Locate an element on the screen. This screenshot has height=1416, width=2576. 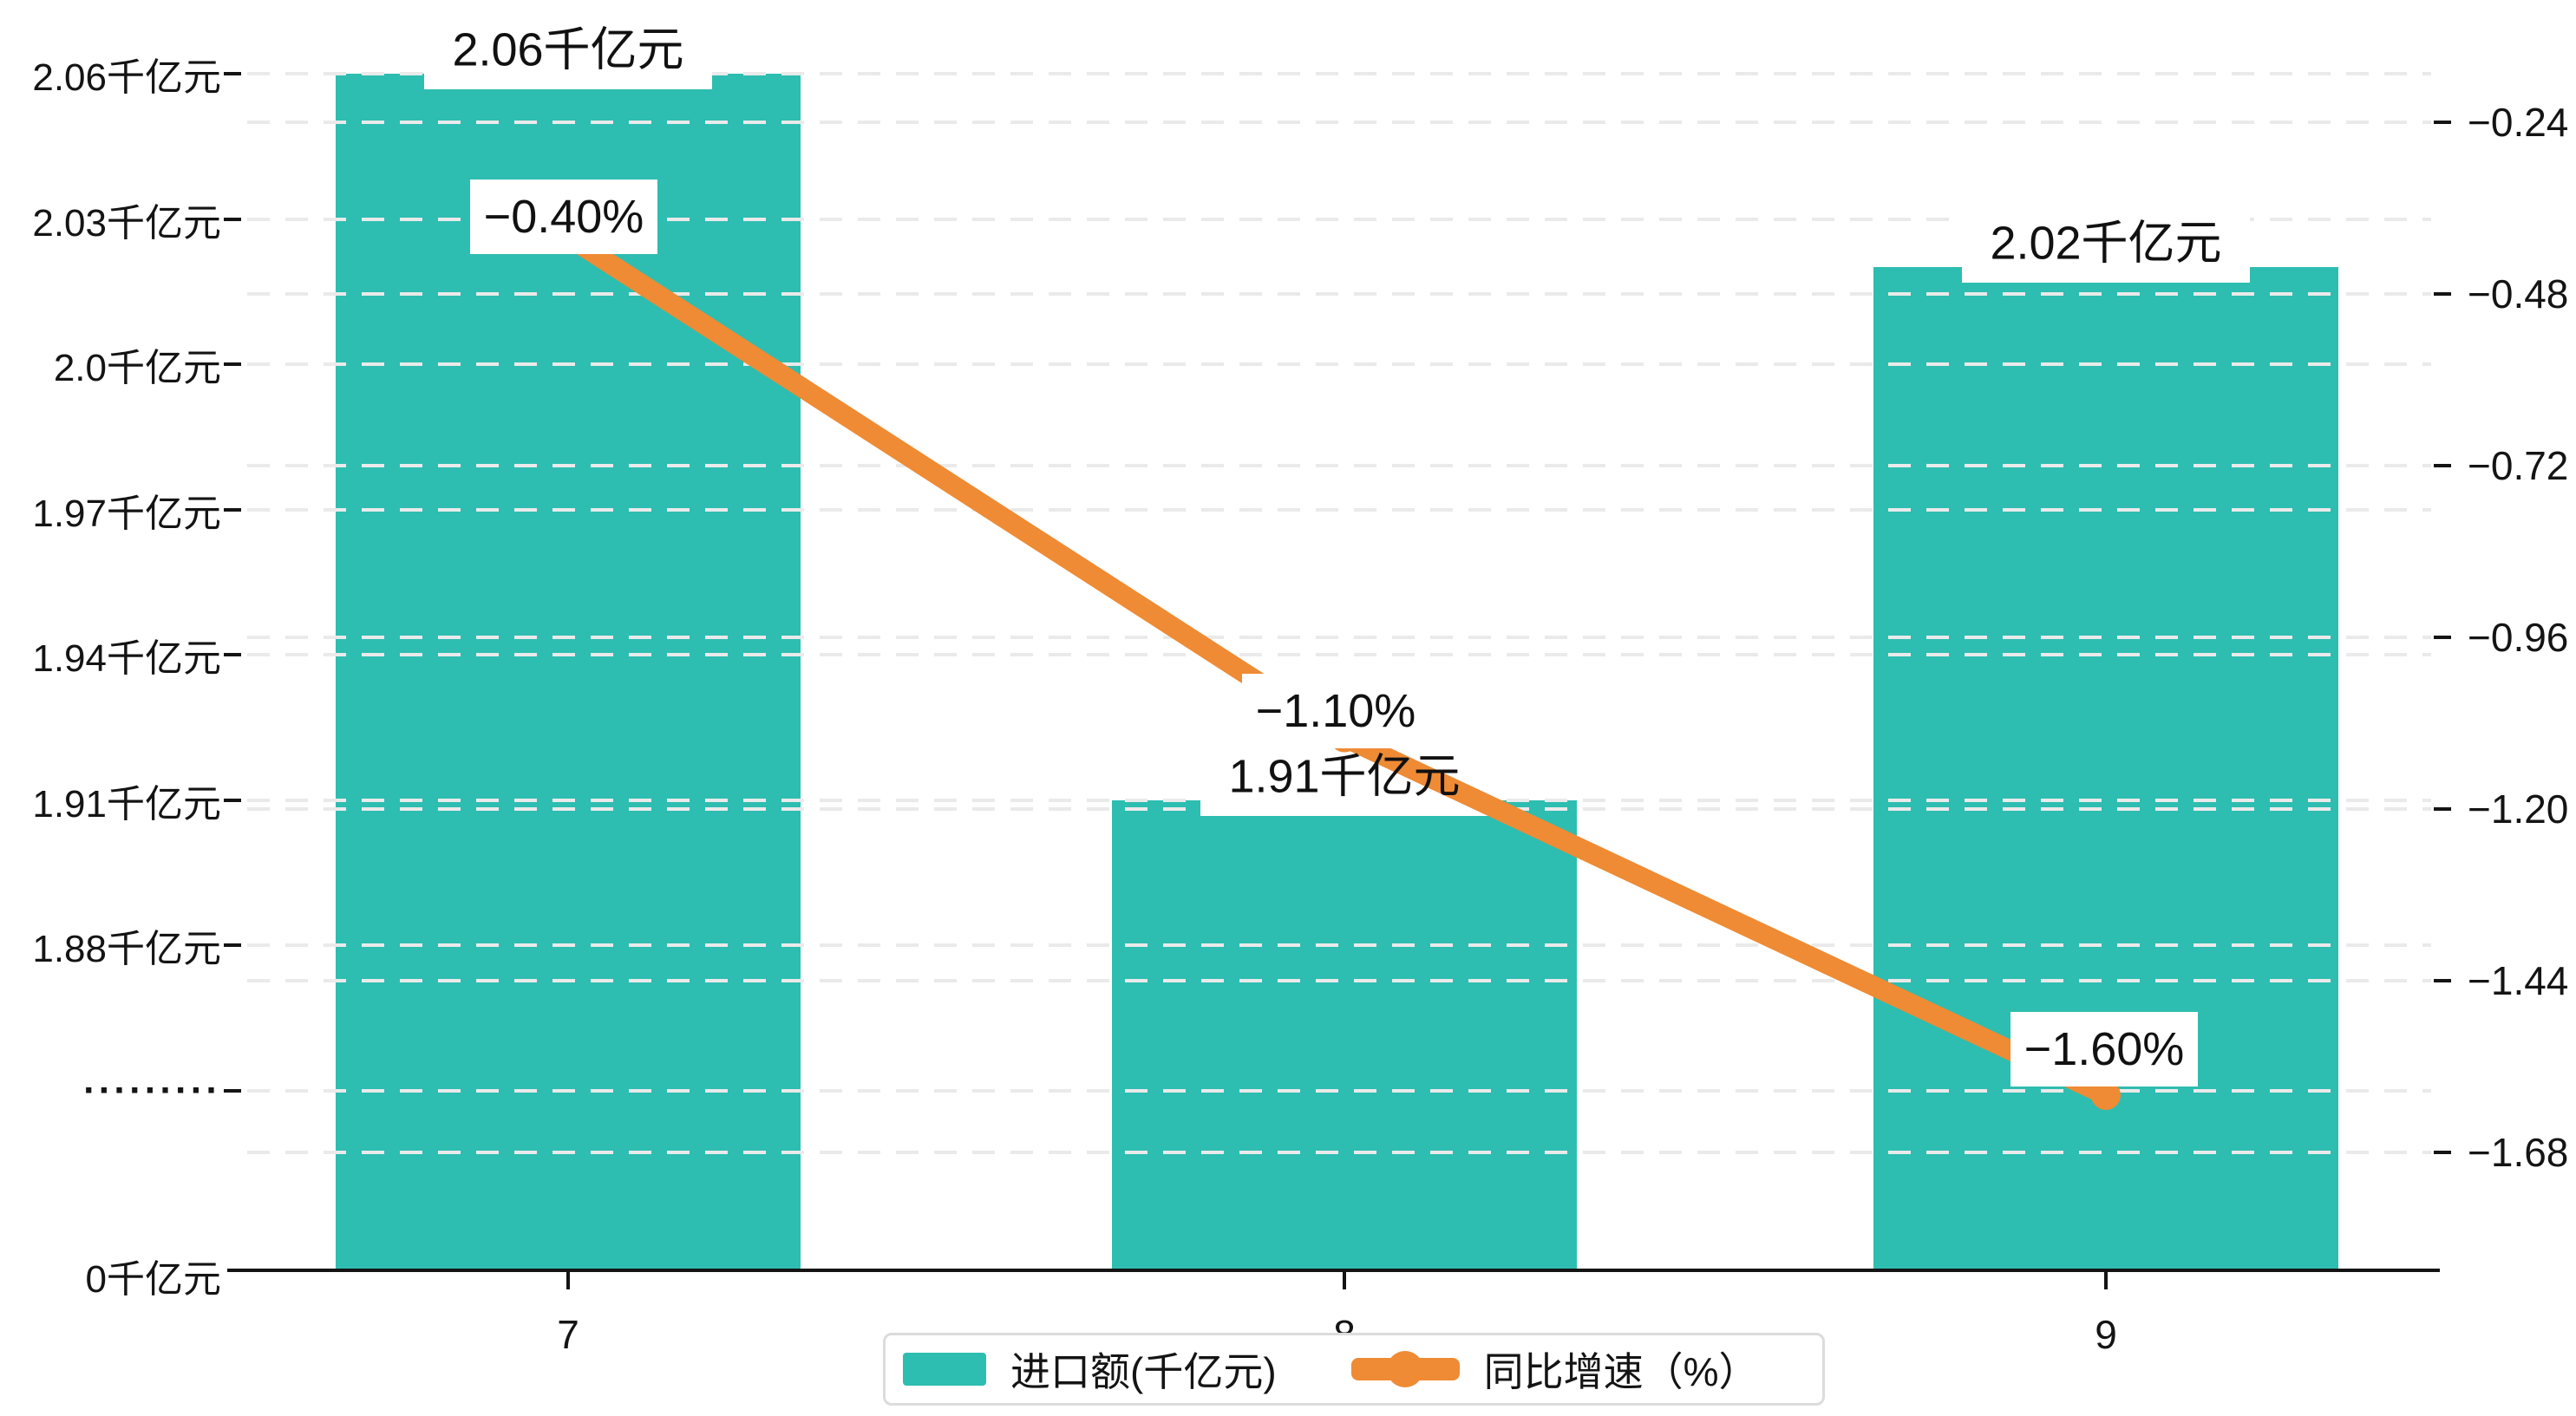
x-axis-label-month-9: 9 is located at coordinates (2106, 1335).